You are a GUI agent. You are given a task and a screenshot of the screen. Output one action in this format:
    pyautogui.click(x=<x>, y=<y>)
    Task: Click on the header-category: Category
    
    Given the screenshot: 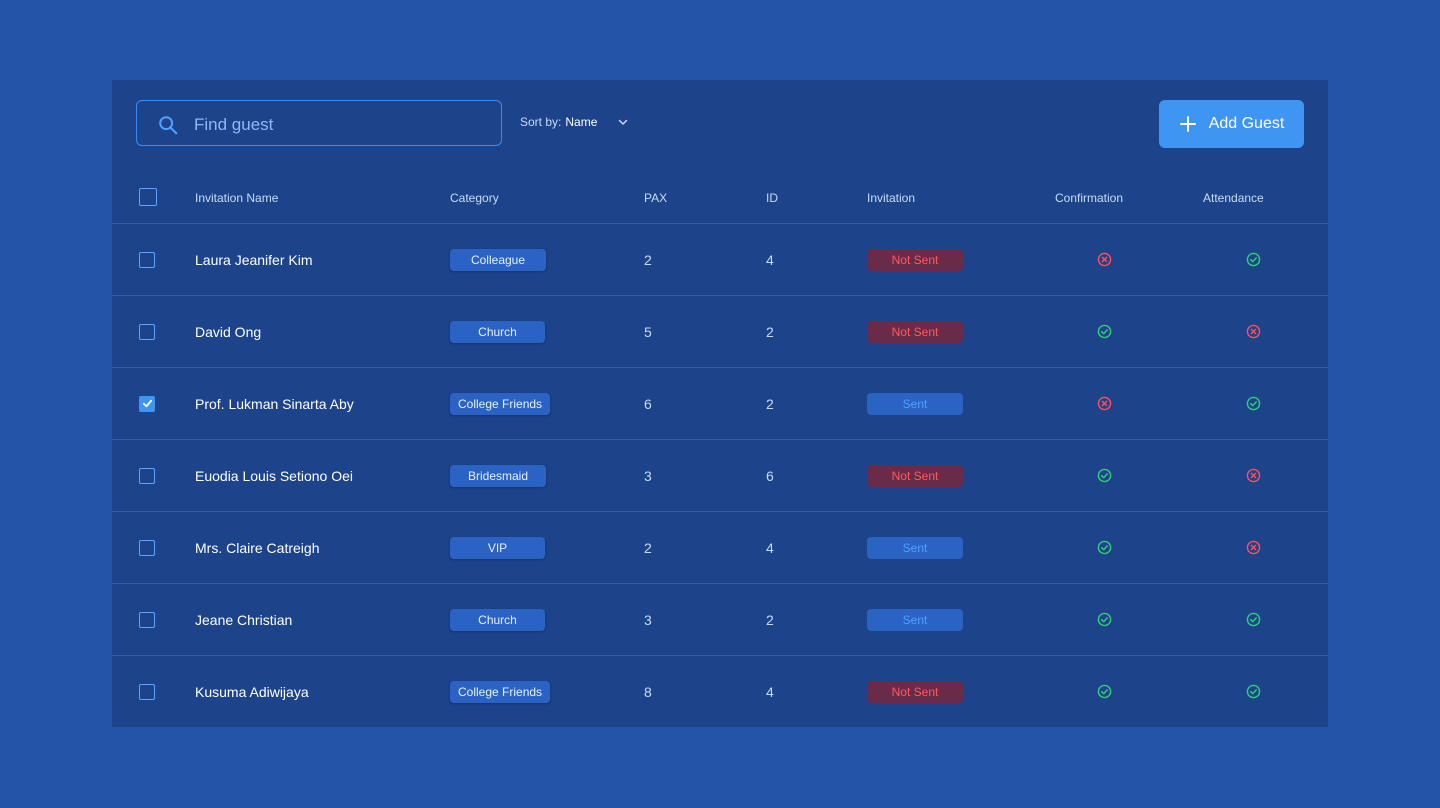 What is the action you would take?
    pyautogui.click(x=474, y=198)
    